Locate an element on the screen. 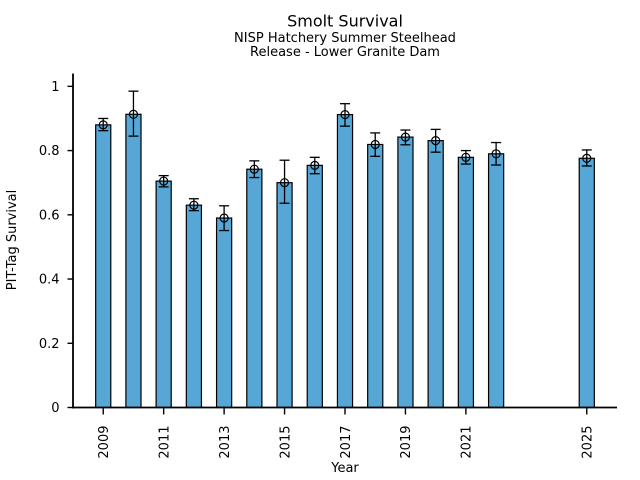 Image resolution: width=640 pixels, height=480 pixels. marker-2011 is located at coordinates (164, 181).